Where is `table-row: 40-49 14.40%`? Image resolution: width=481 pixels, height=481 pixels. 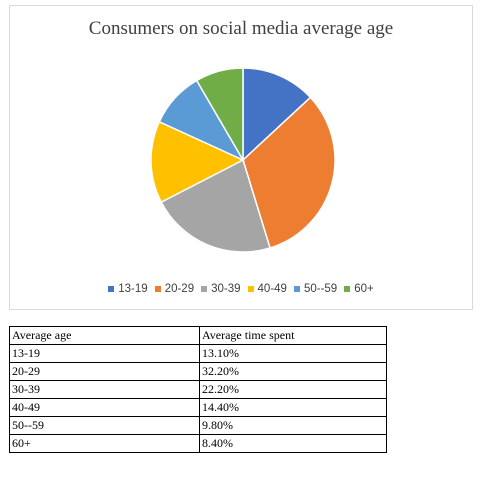 table-row: 40-49 14.40% is located at coordinates (198, 407).